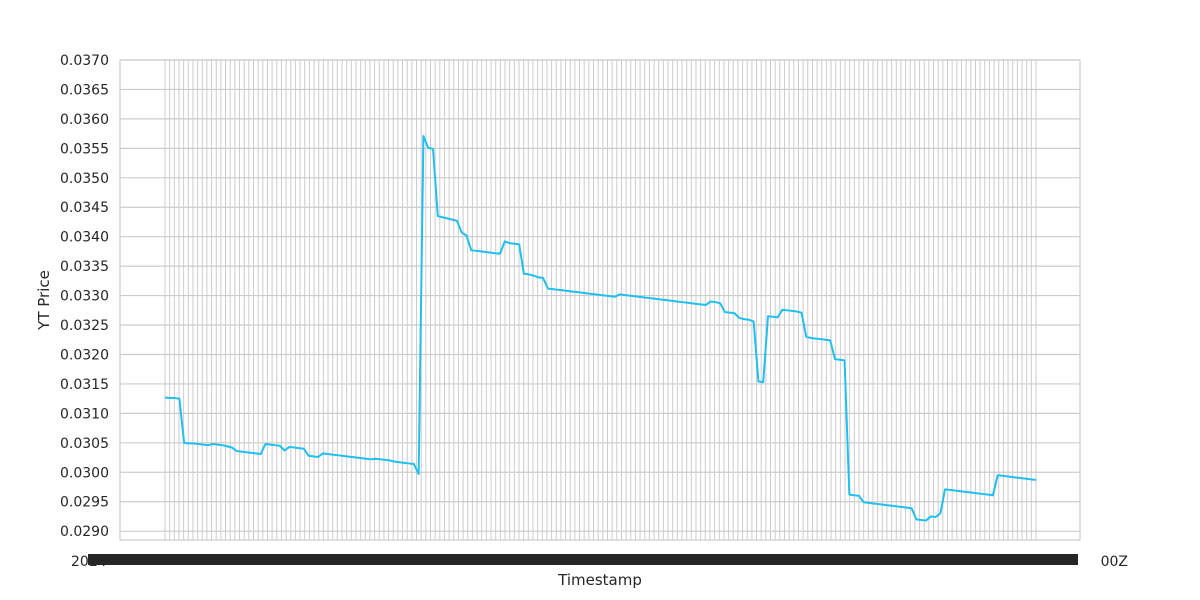 The width and height of the screenshot is (1200, 600). Describe the element at coordinates (84, 179) in the screenshot. I see `y-tick-label: 0.0350` at that location.